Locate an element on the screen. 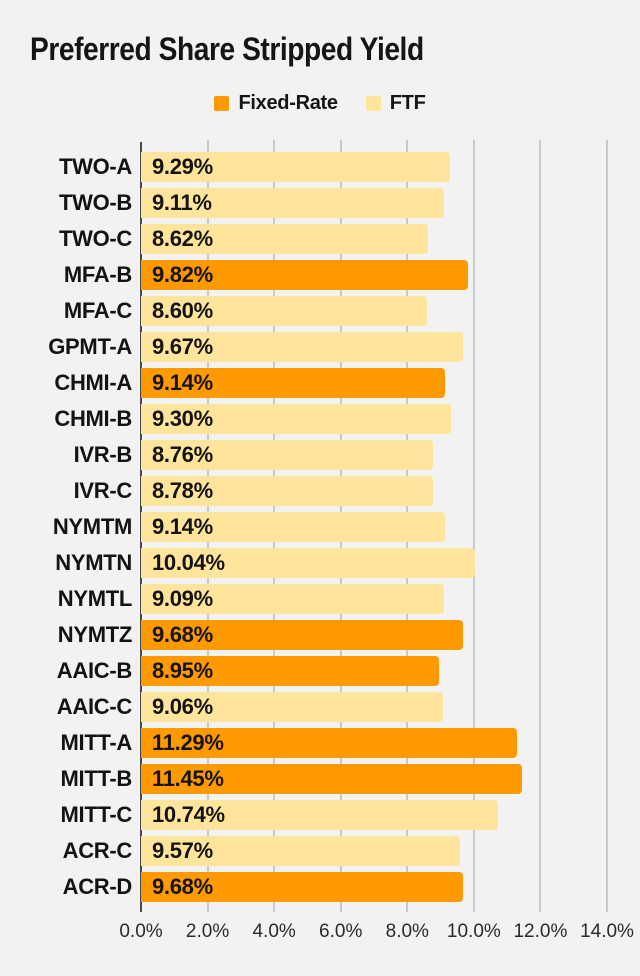 The width and height of the screenshot is (640, 976). bar-track: 9.29% is located at coordinates (374, 167).